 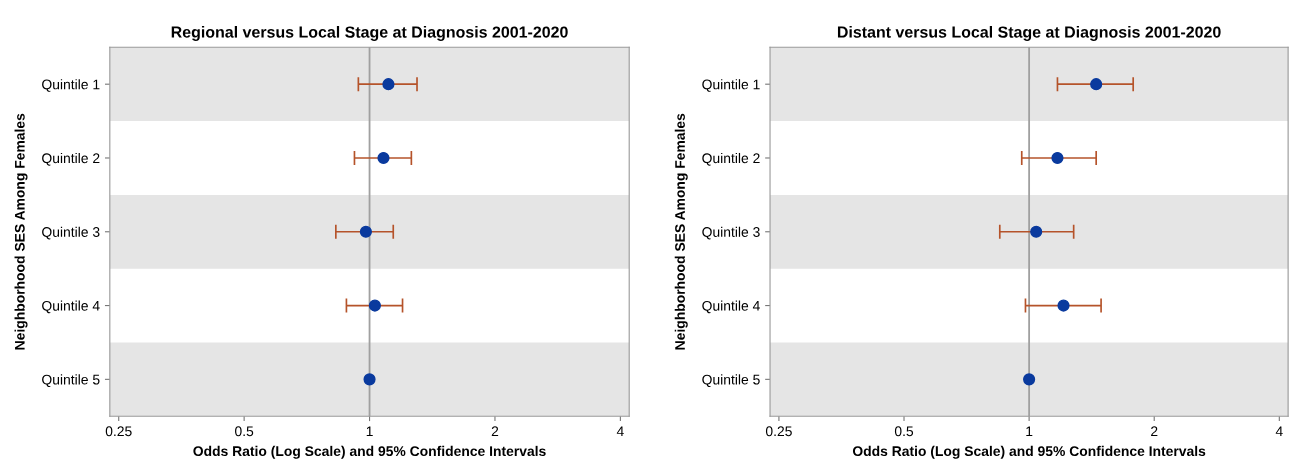 I want to click on chart-title: Regional versus Local Stage at Diagnosis 2001-2020, so click(x=369, y=33).